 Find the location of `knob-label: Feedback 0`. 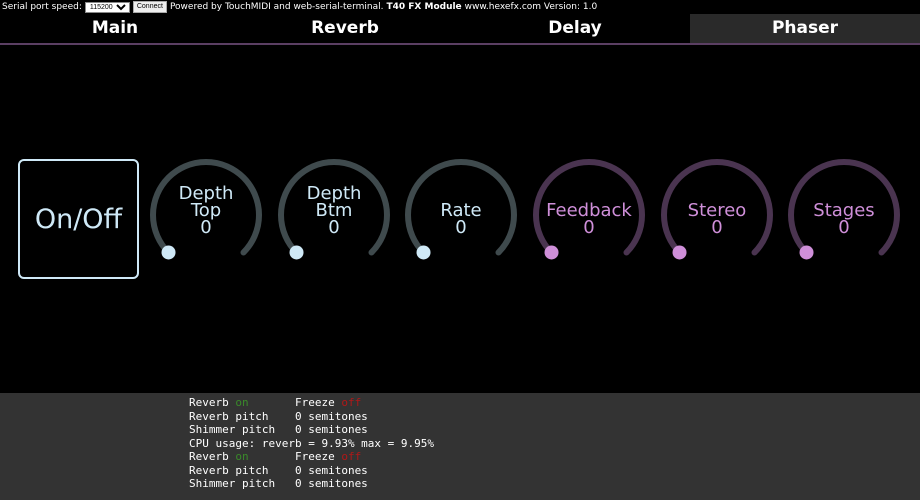

knob-label: Feedback 0 is located at coordinates (589, 219).